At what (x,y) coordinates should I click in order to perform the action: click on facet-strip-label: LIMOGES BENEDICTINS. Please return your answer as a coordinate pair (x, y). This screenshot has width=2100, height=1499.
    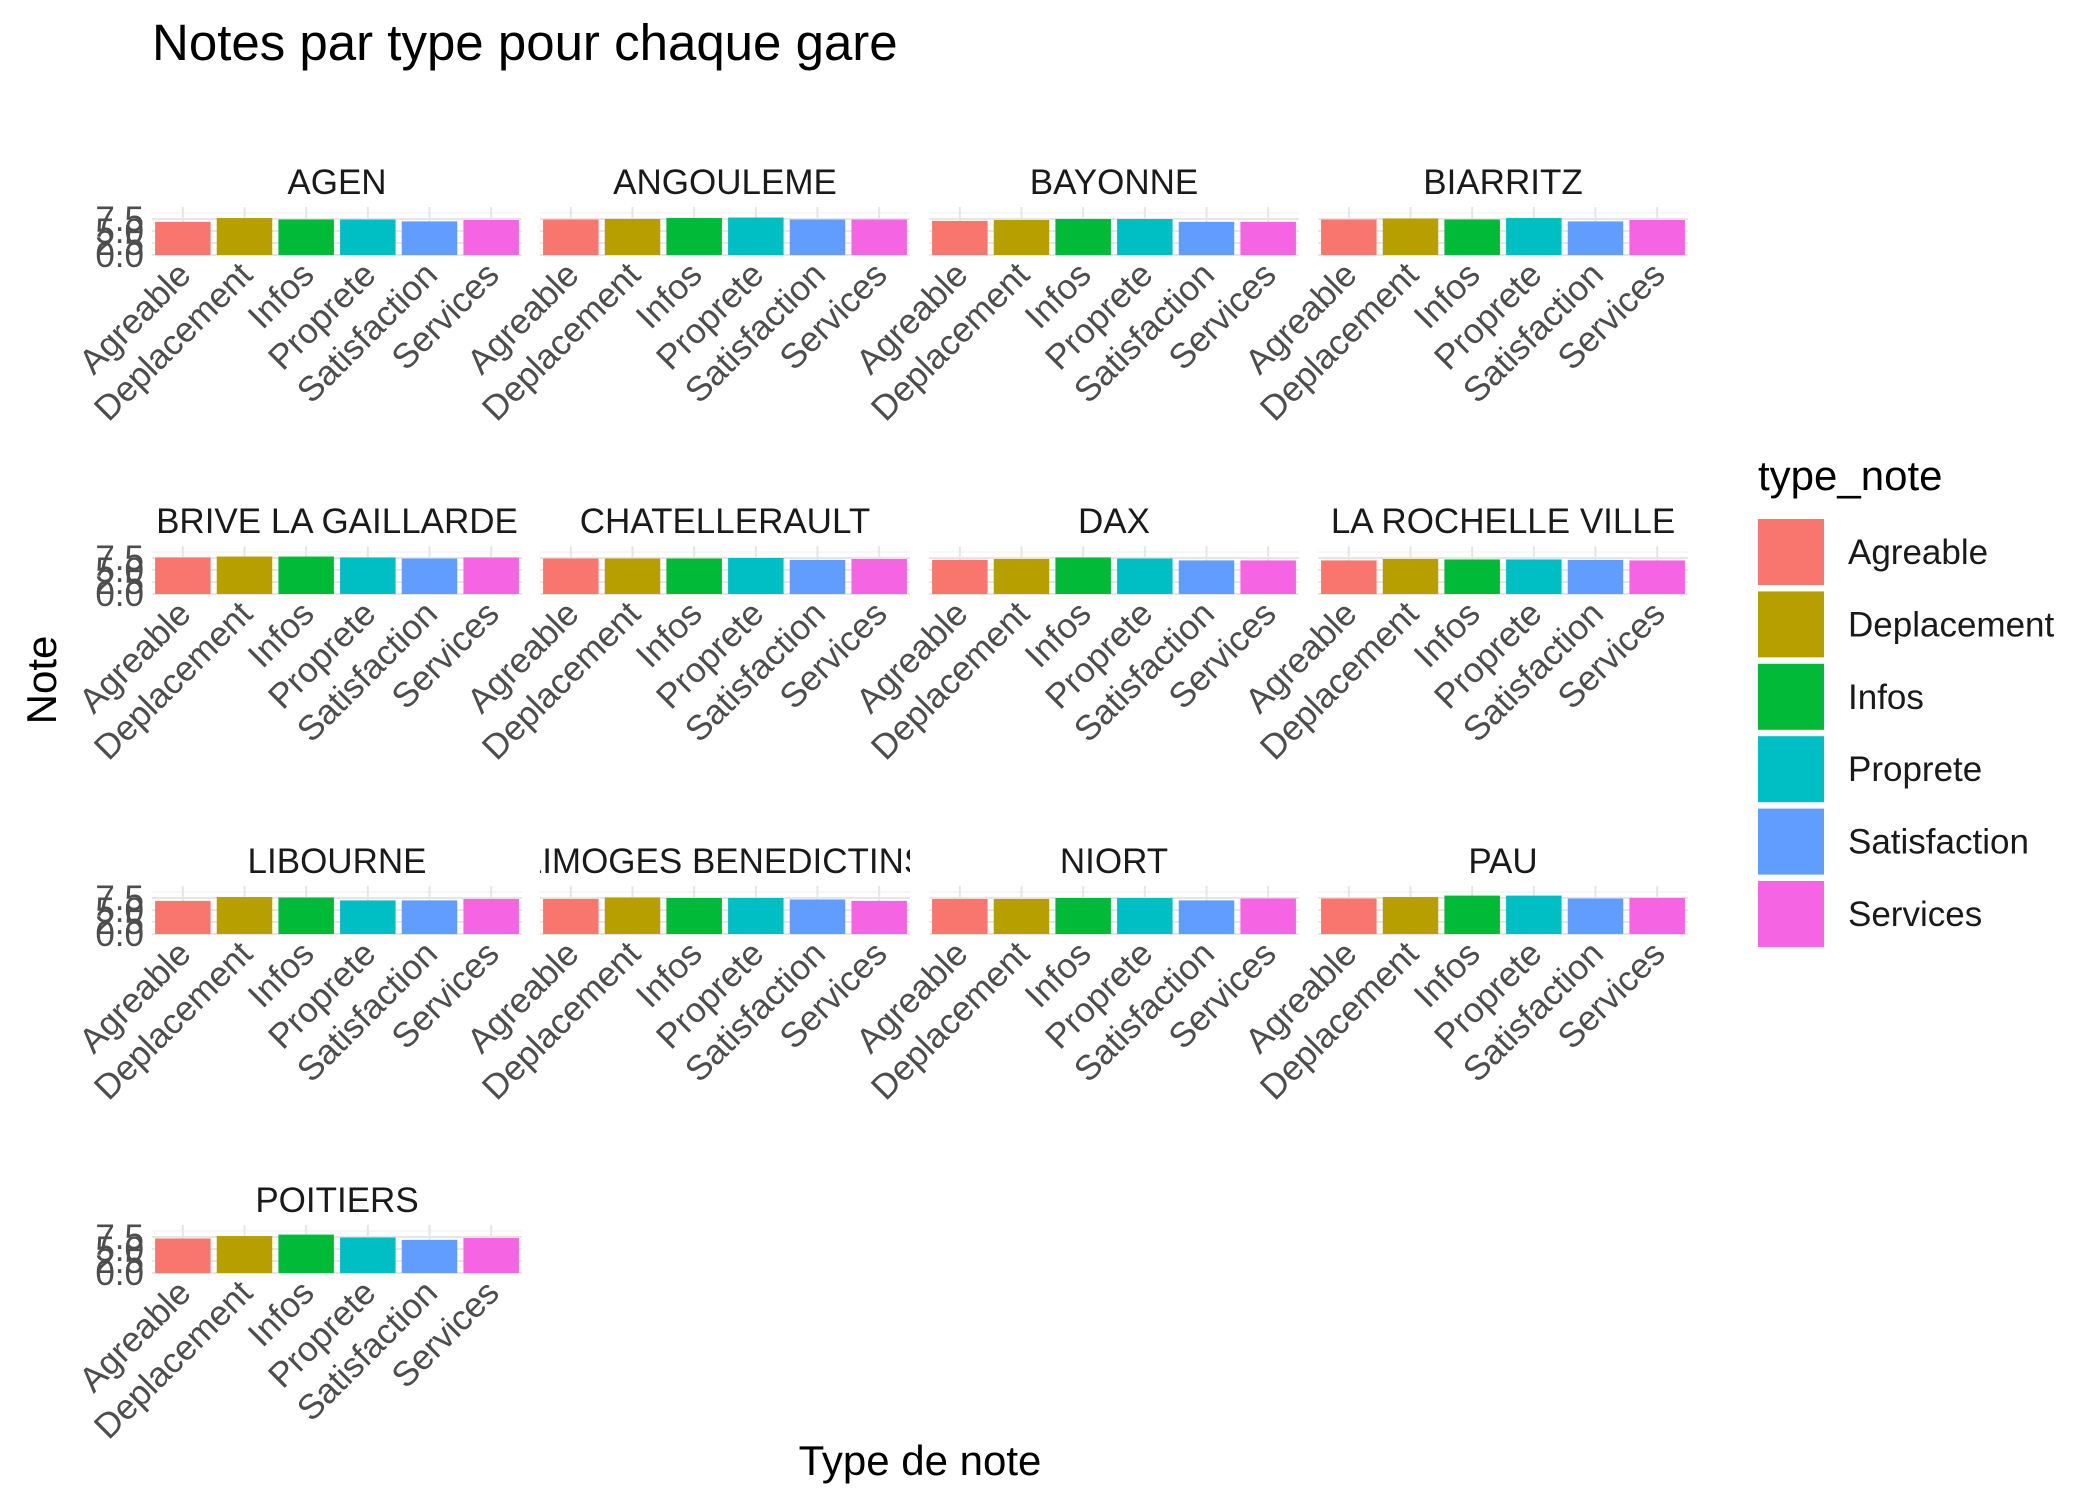
    Looking at the image, I should click on (725, 861).